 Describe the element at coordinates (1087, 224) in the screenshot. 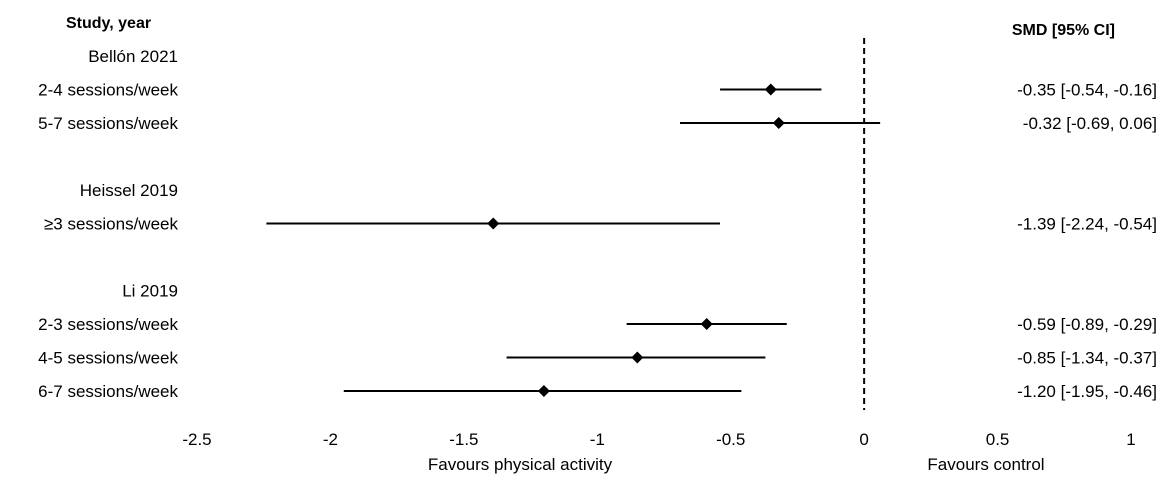

I see `smd-ci-value: -1.39 [-2.24, -0.54]` at that location.